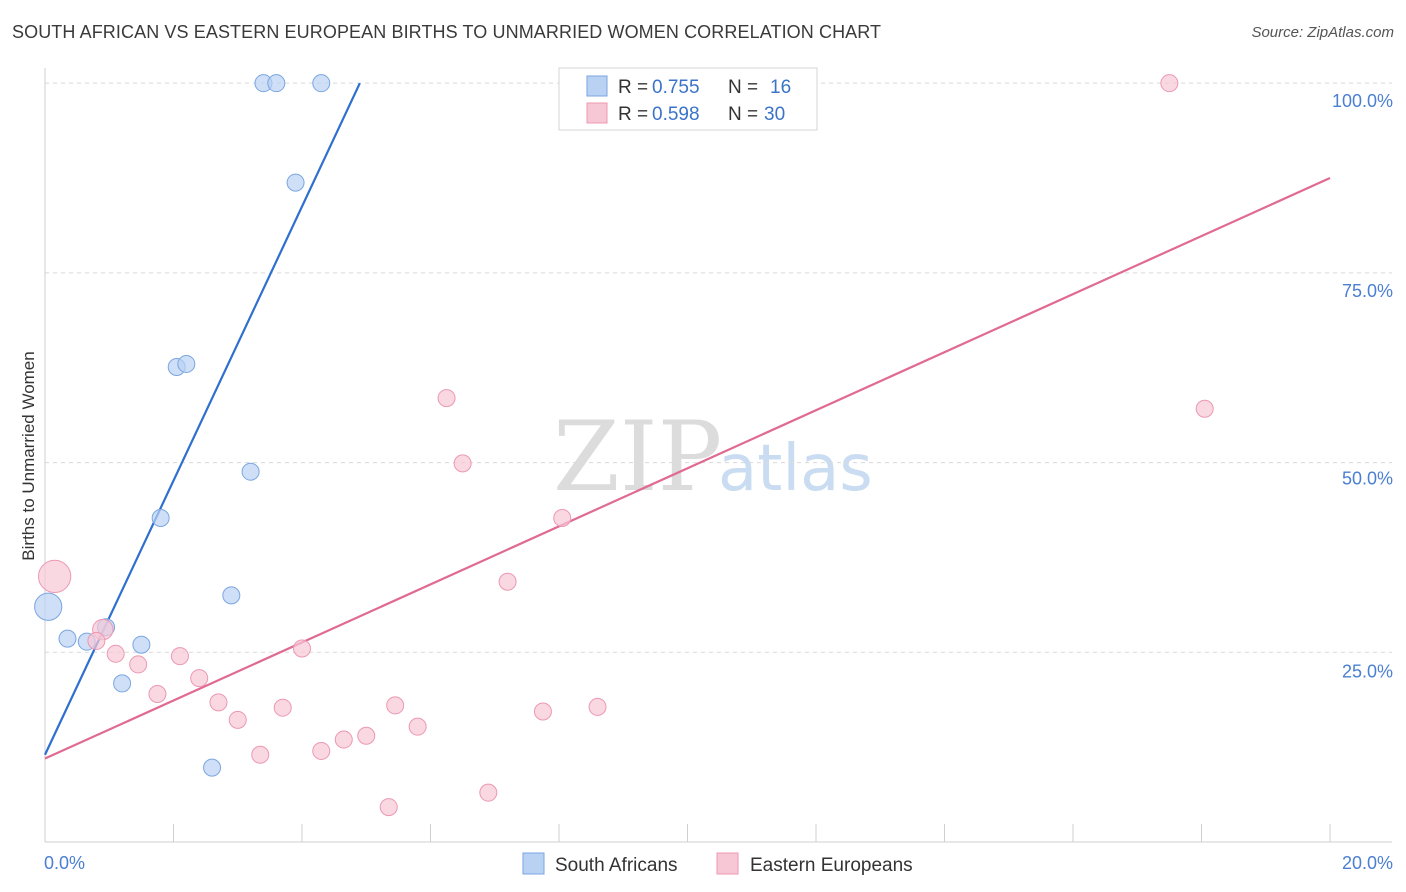  I want to click on legend-r-value: 0.598, so click(676, 114).